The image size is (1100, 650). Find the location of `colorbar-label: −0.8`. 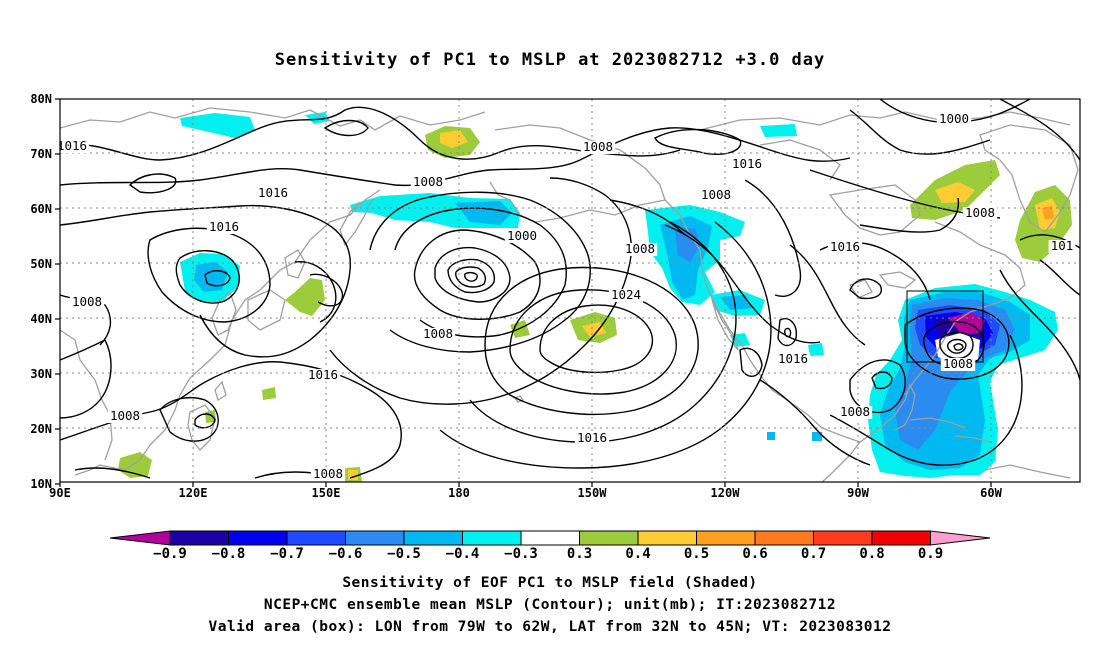

colorbar-label: −0.8 is located at coordinates (229, 554).